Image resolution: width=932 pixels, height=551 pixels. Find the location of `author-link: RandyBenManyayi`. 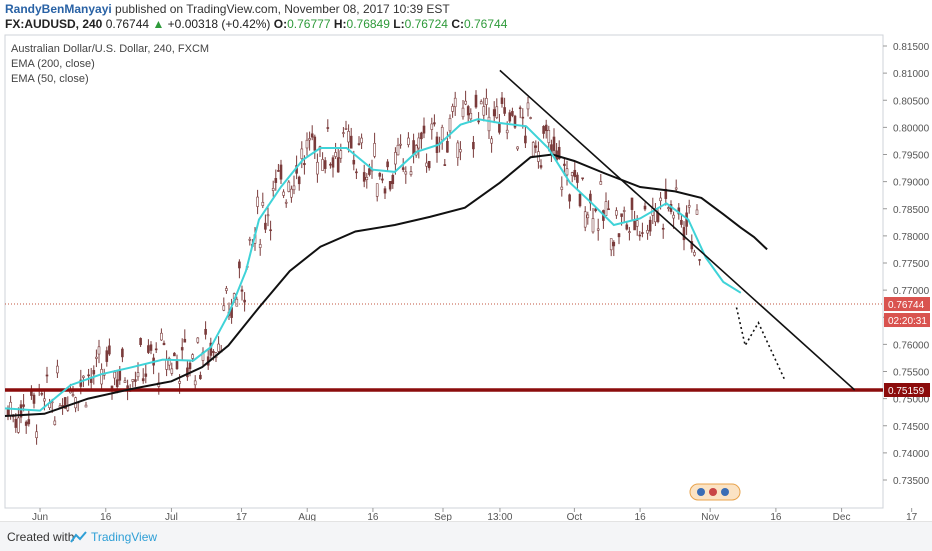

author-link: RandyBenManyayi is located at coordinates (58, 9).